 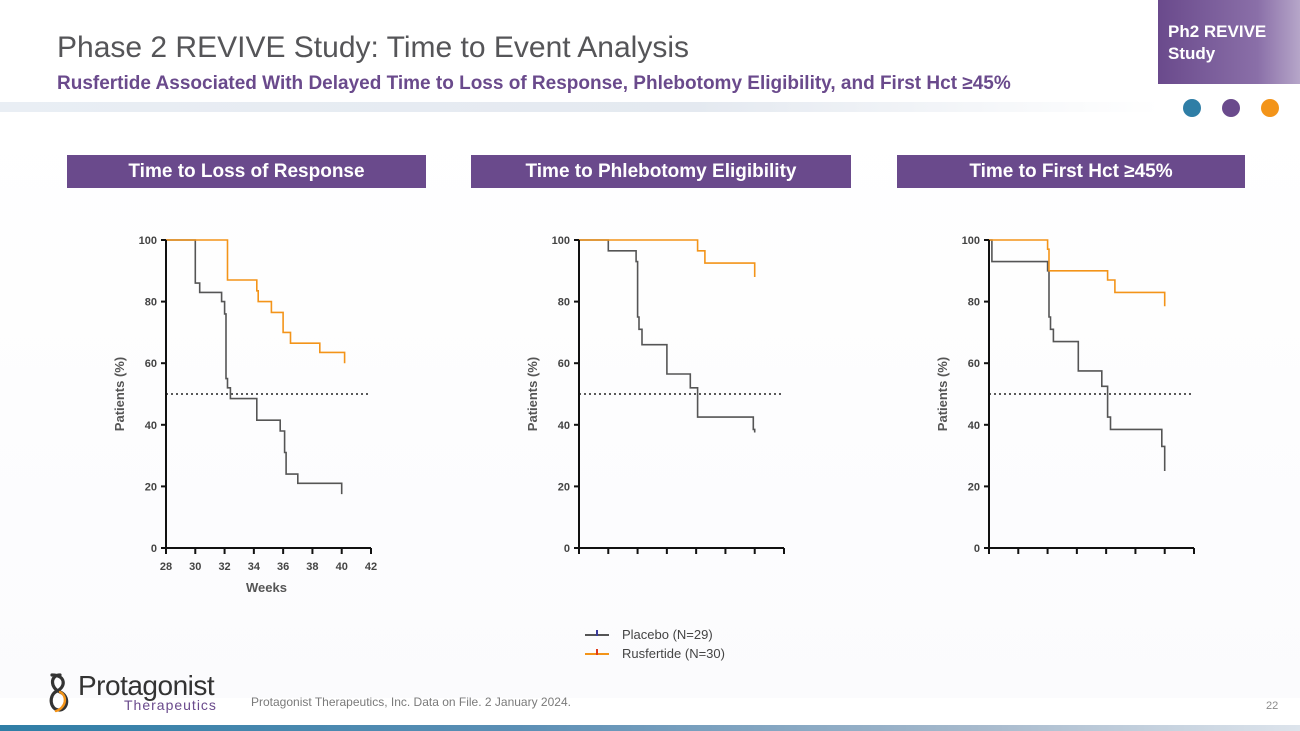 I want to click on protagonist-logo-icon, so click(x=59, y=693).